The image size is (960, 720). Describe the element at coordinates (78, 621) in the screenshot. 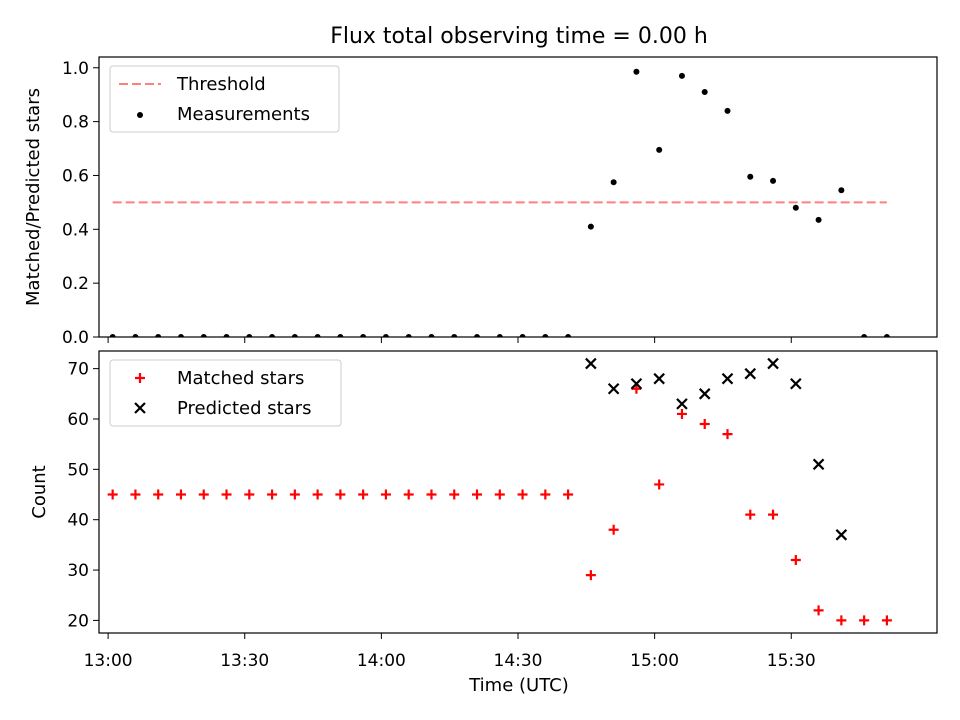

I see `y-tick-label: 20` at that location.